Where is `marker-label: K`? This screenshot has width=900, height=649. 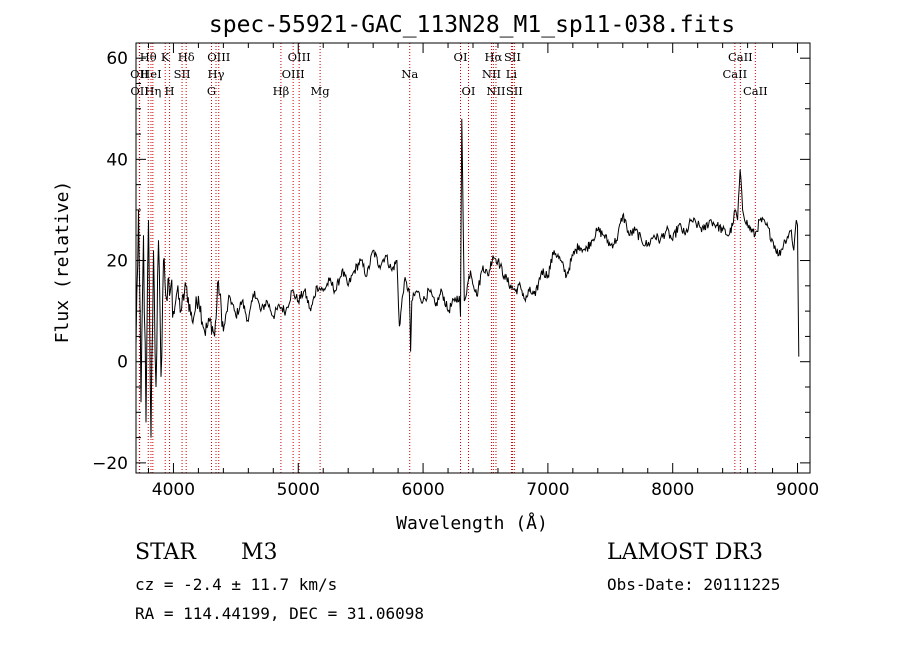 marker-label: K is located at coordinates (165, 57).